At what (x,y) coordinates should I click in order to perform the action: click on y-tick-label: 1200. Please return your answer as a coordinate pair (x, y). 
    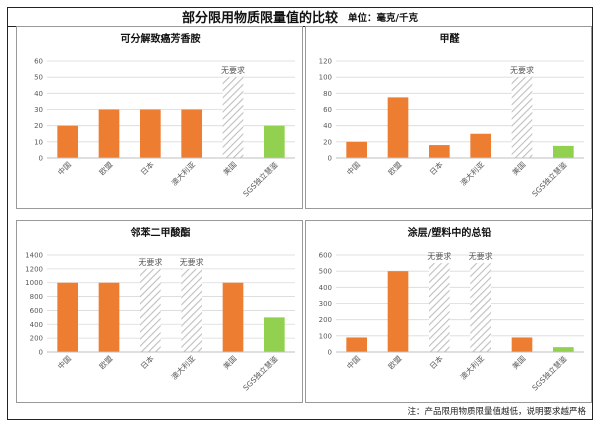
    Looking at the image, I should click on (34, 269).